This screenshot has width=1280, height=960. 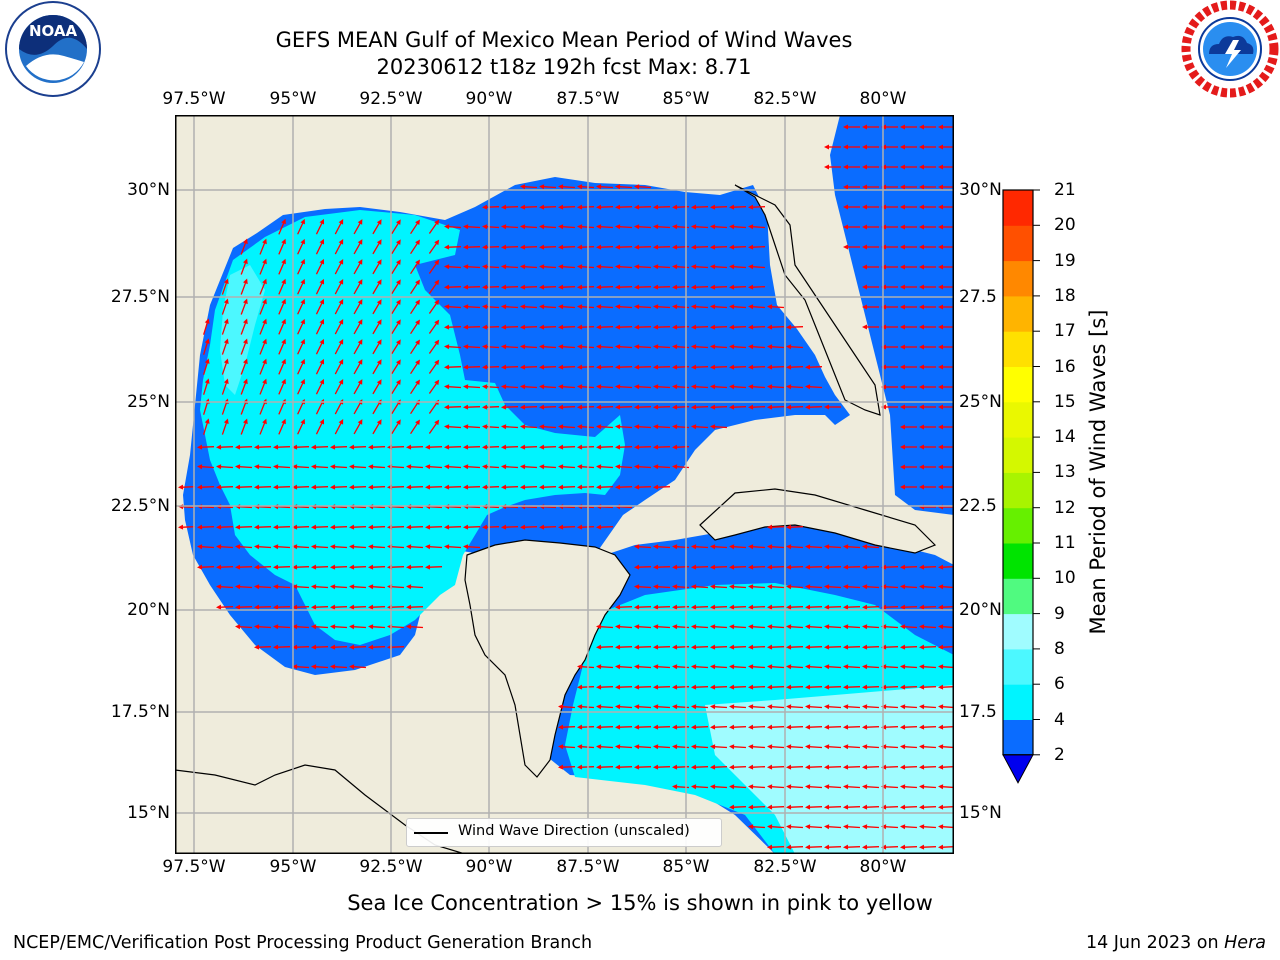 What do you see at coordinates (978, 297) in the screenshot?
I see `lat-tick-label: 27.5` at bounding box center [978, 297].